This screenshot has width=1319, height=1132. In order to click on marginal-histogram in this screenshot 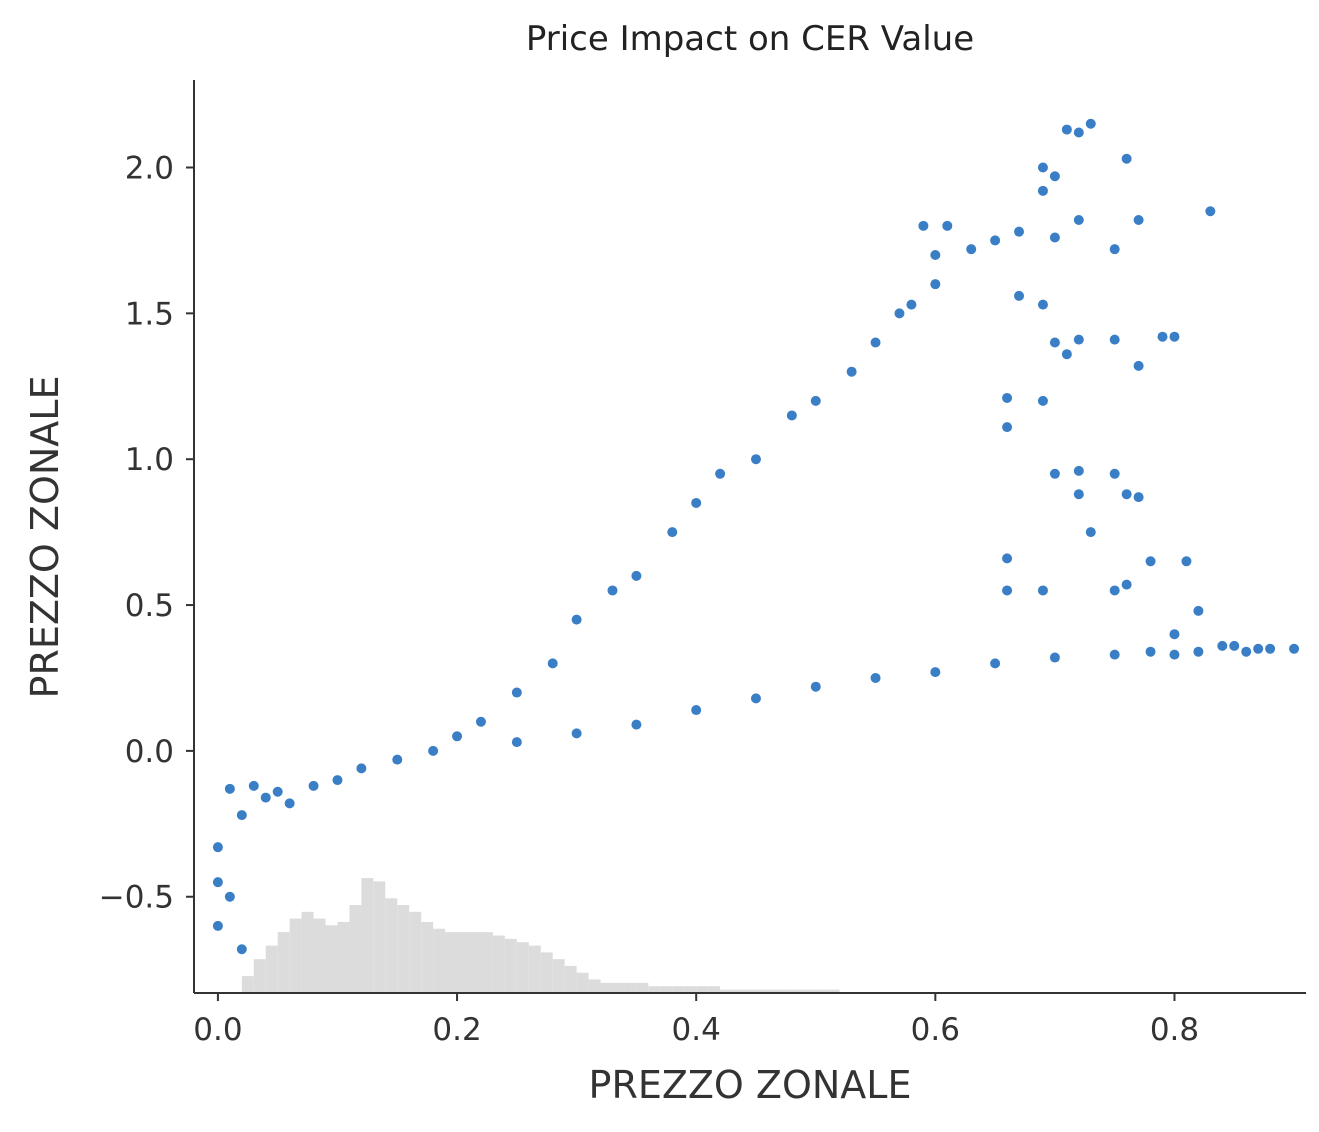, I will do `click(540, 935)`.